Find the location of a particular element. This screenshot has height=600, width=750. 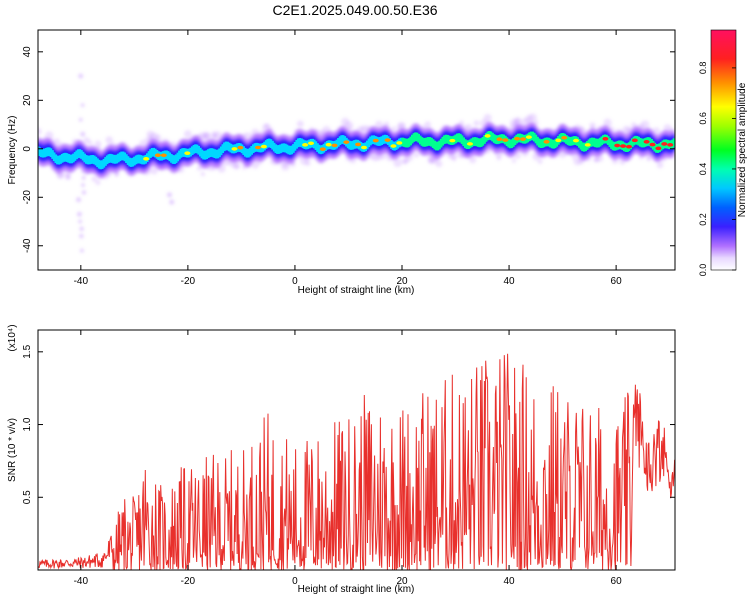

y-tick-label: 1.5 is located at coordinates (27, 351).